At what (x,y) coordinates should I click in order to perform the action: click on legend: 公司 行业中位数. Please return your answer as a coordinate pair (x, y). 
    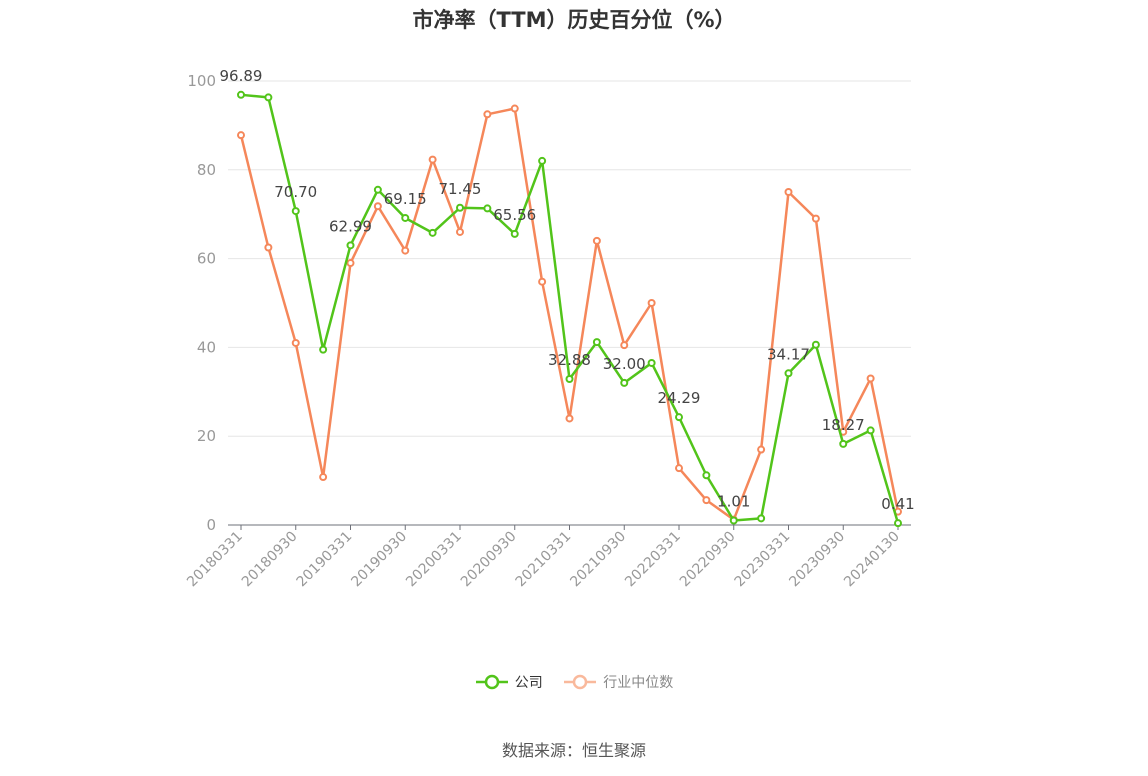
    Looking at the image, I should click on (574, 683).